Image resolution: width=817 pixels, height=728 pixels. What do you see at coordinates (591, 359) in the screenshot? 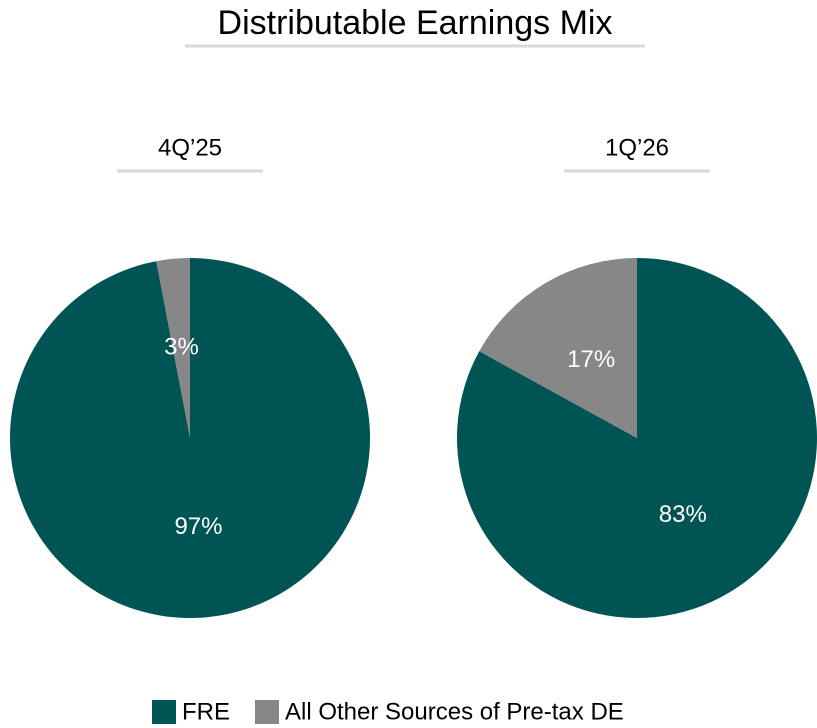
I see `value-label: 17%` at bounding box center [591, 359].